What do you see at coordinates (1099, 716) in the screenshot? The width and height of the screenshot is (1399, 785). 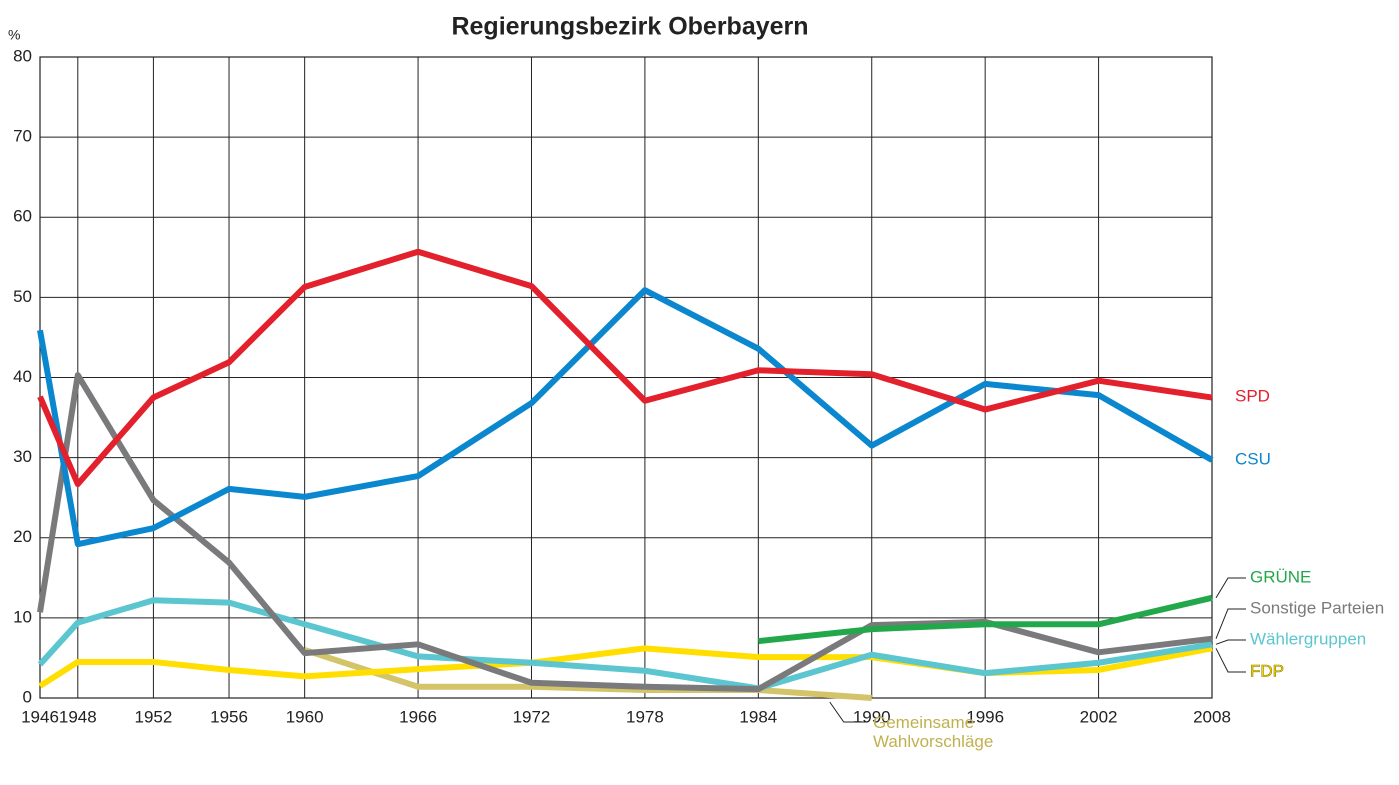 I see `x-tick-label: 2002` at bounding box center [1099, 716].